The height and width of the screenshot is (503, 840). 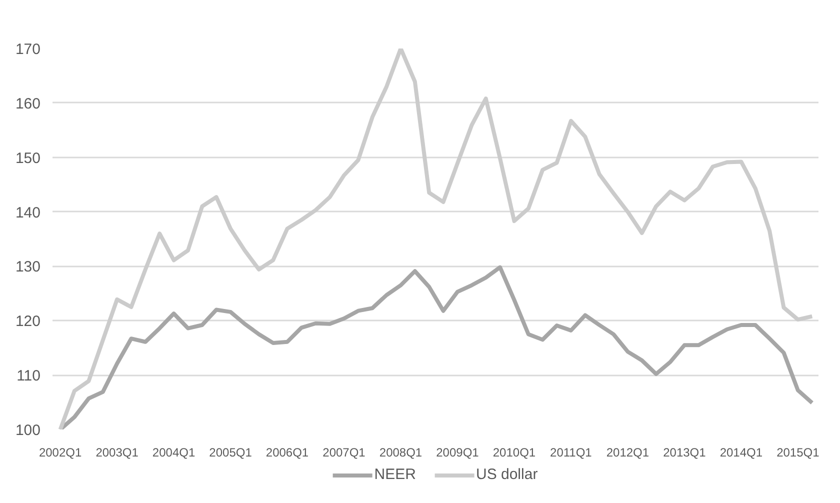 I want to click on y-tick-label: 140, so click(x=28, y=213).